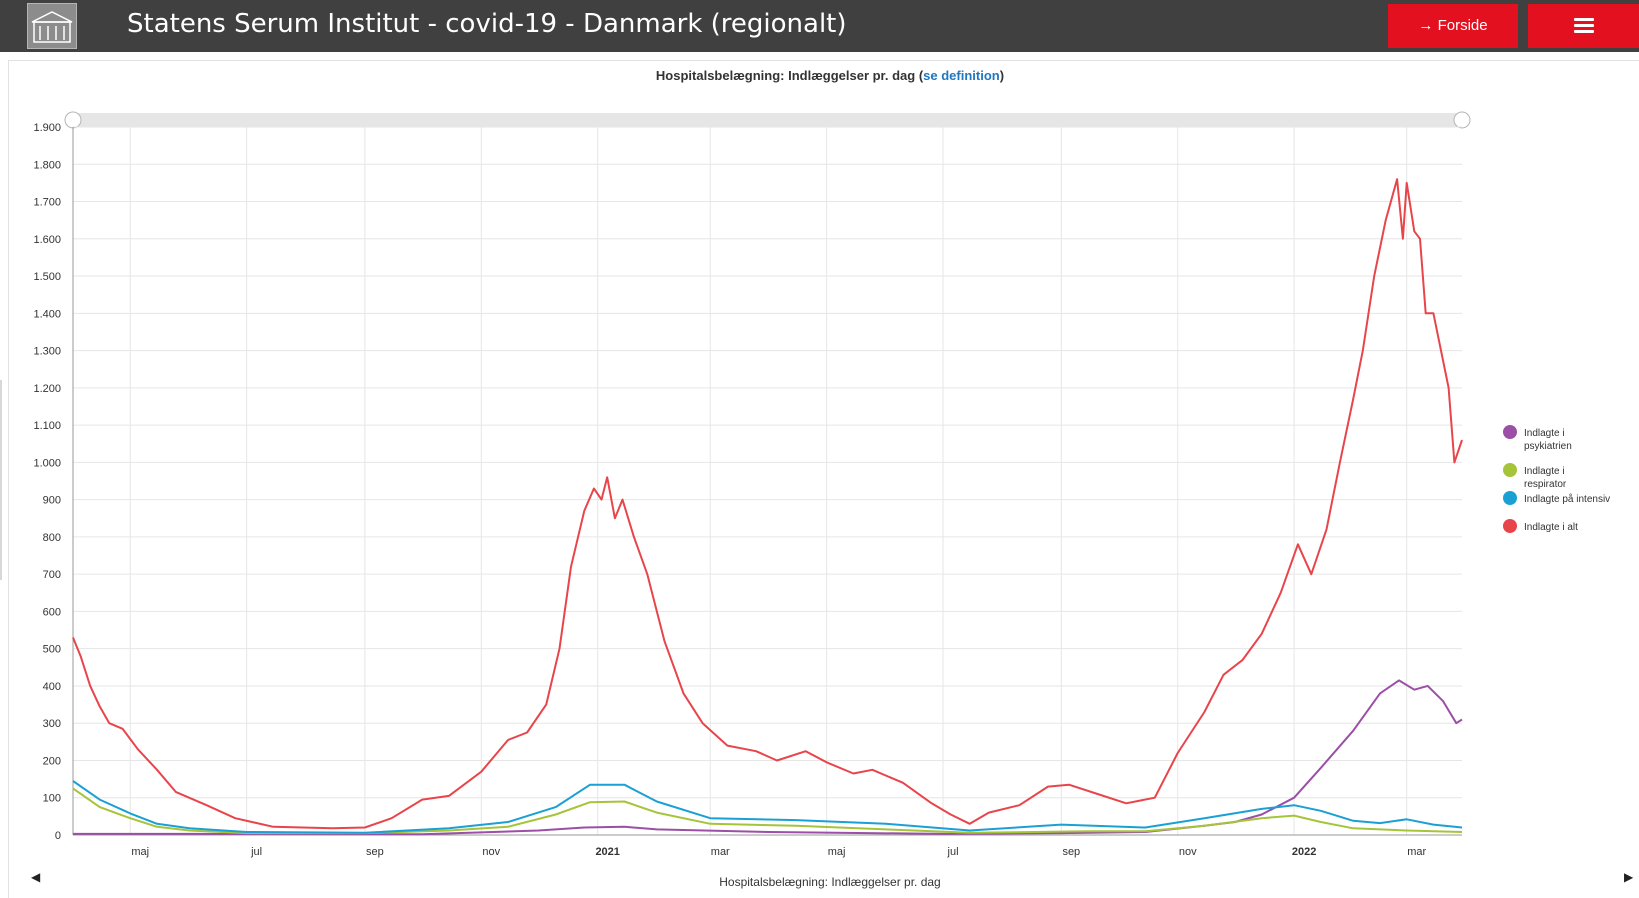  Describe the element at coordinates (47, 165) in the screenshot. I see `y-tick-label: 1.800` at that location.